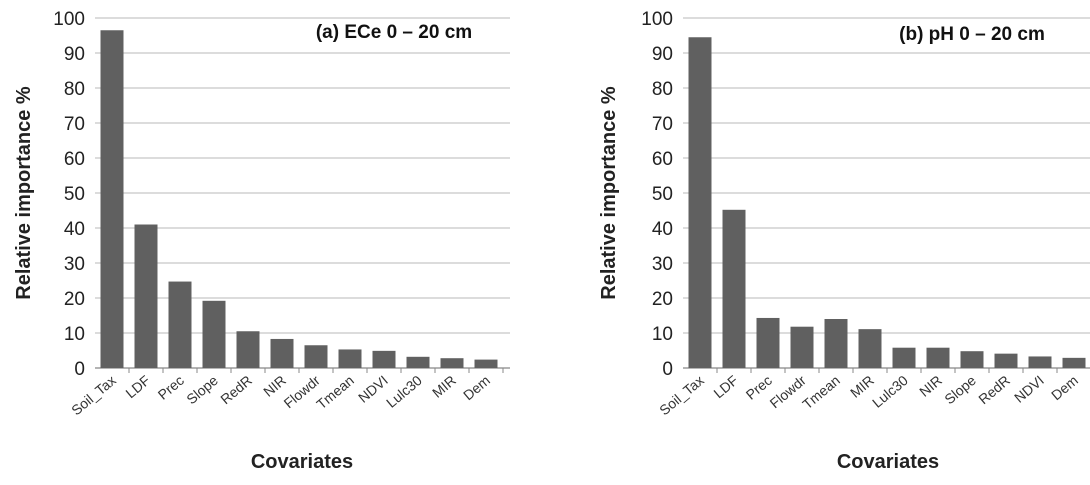 The width and height of the screenshot is (1090, 485). I want to click on x-tick-label: MIR, so click(444, 386).